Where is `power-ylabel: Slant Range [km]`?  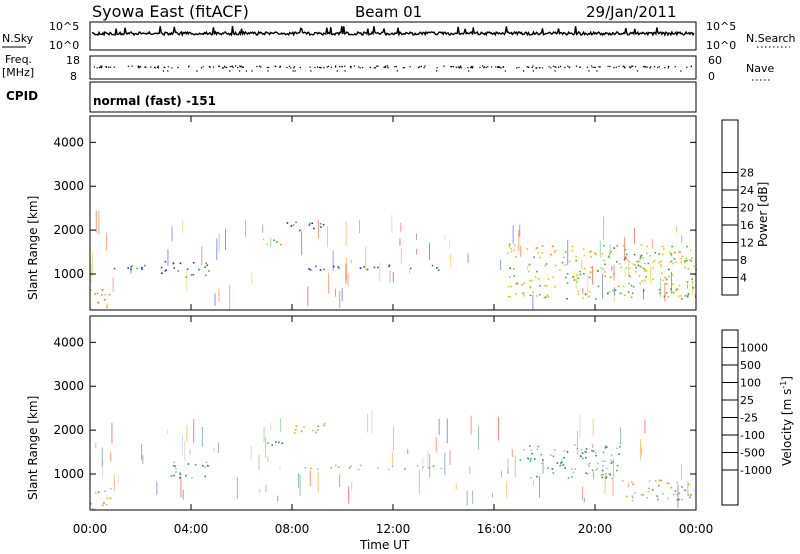 power-ylabel: Slant Range [km] is located at coordinates (33, 248).